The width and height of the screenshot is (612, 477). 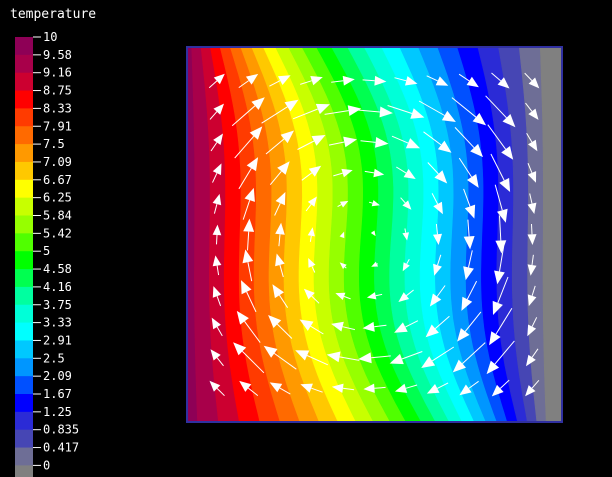 I want to click on colorbar-tick-label: 1.25, so click(x=57, y=412).